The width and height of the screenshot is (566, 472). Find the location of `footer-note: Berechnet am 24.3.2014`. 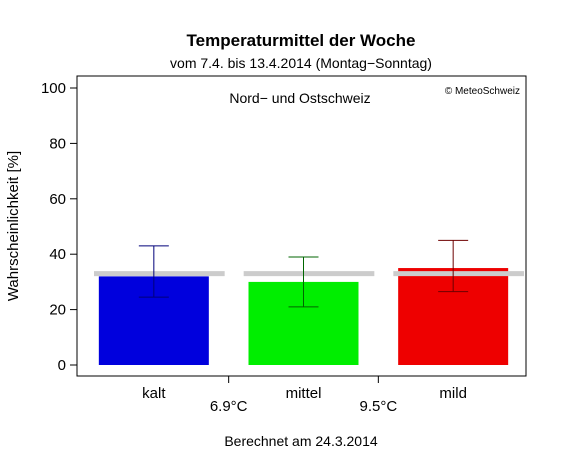

footer-note: Berechnet am 24.3.2014 is located at coordinates (301, 441).